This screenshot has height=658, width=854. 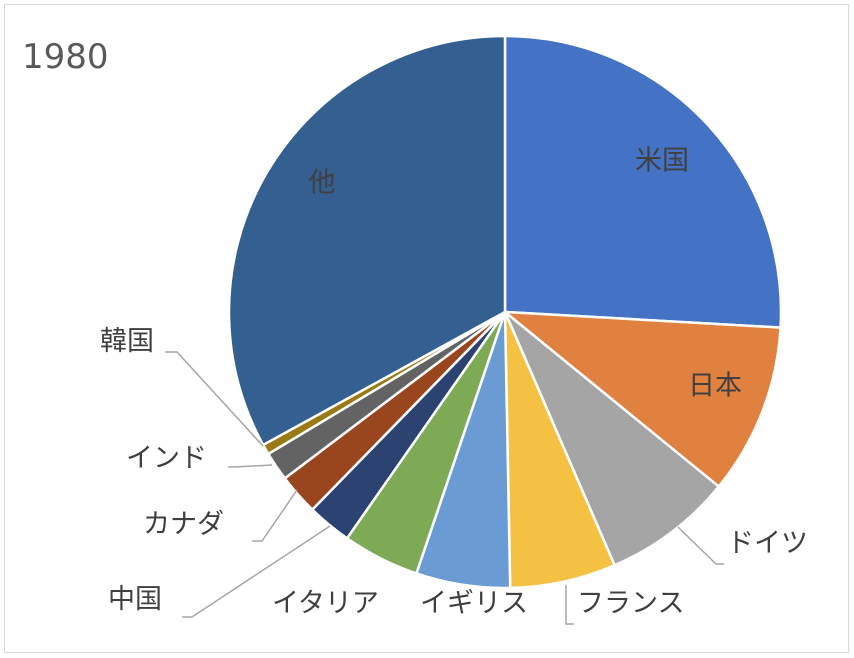 I want to click on chart-title: 1980, so click(x=65, y=57).